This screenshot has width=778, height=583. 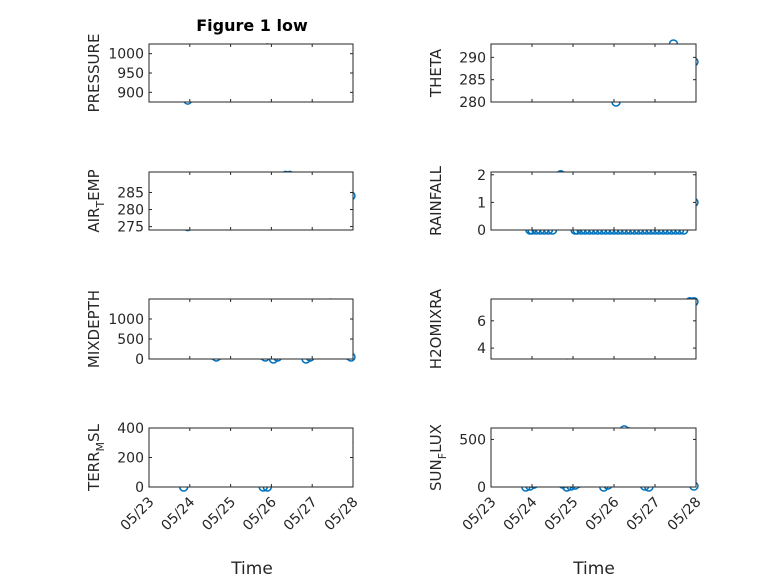 What do you see at coordinates (472, 58) in the screenshot?
I see `y-tick-label: 290` at bounding box center [472, 58].